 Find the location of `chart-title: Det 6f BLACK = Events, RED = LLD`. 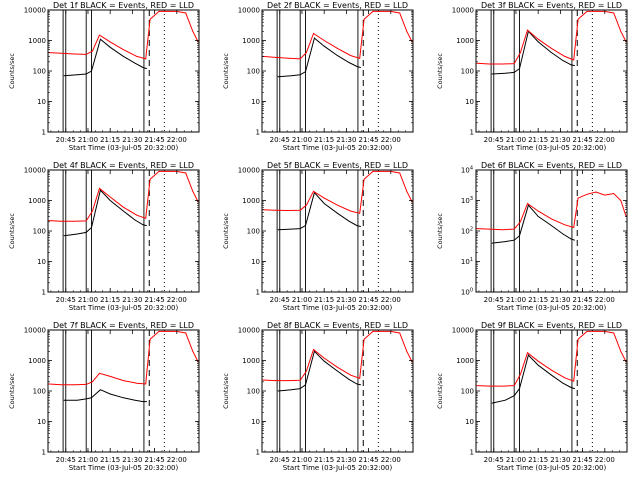

chart-title: Det 6f BLACK = Events, RED = LLD is located at coordinates (551, 165).